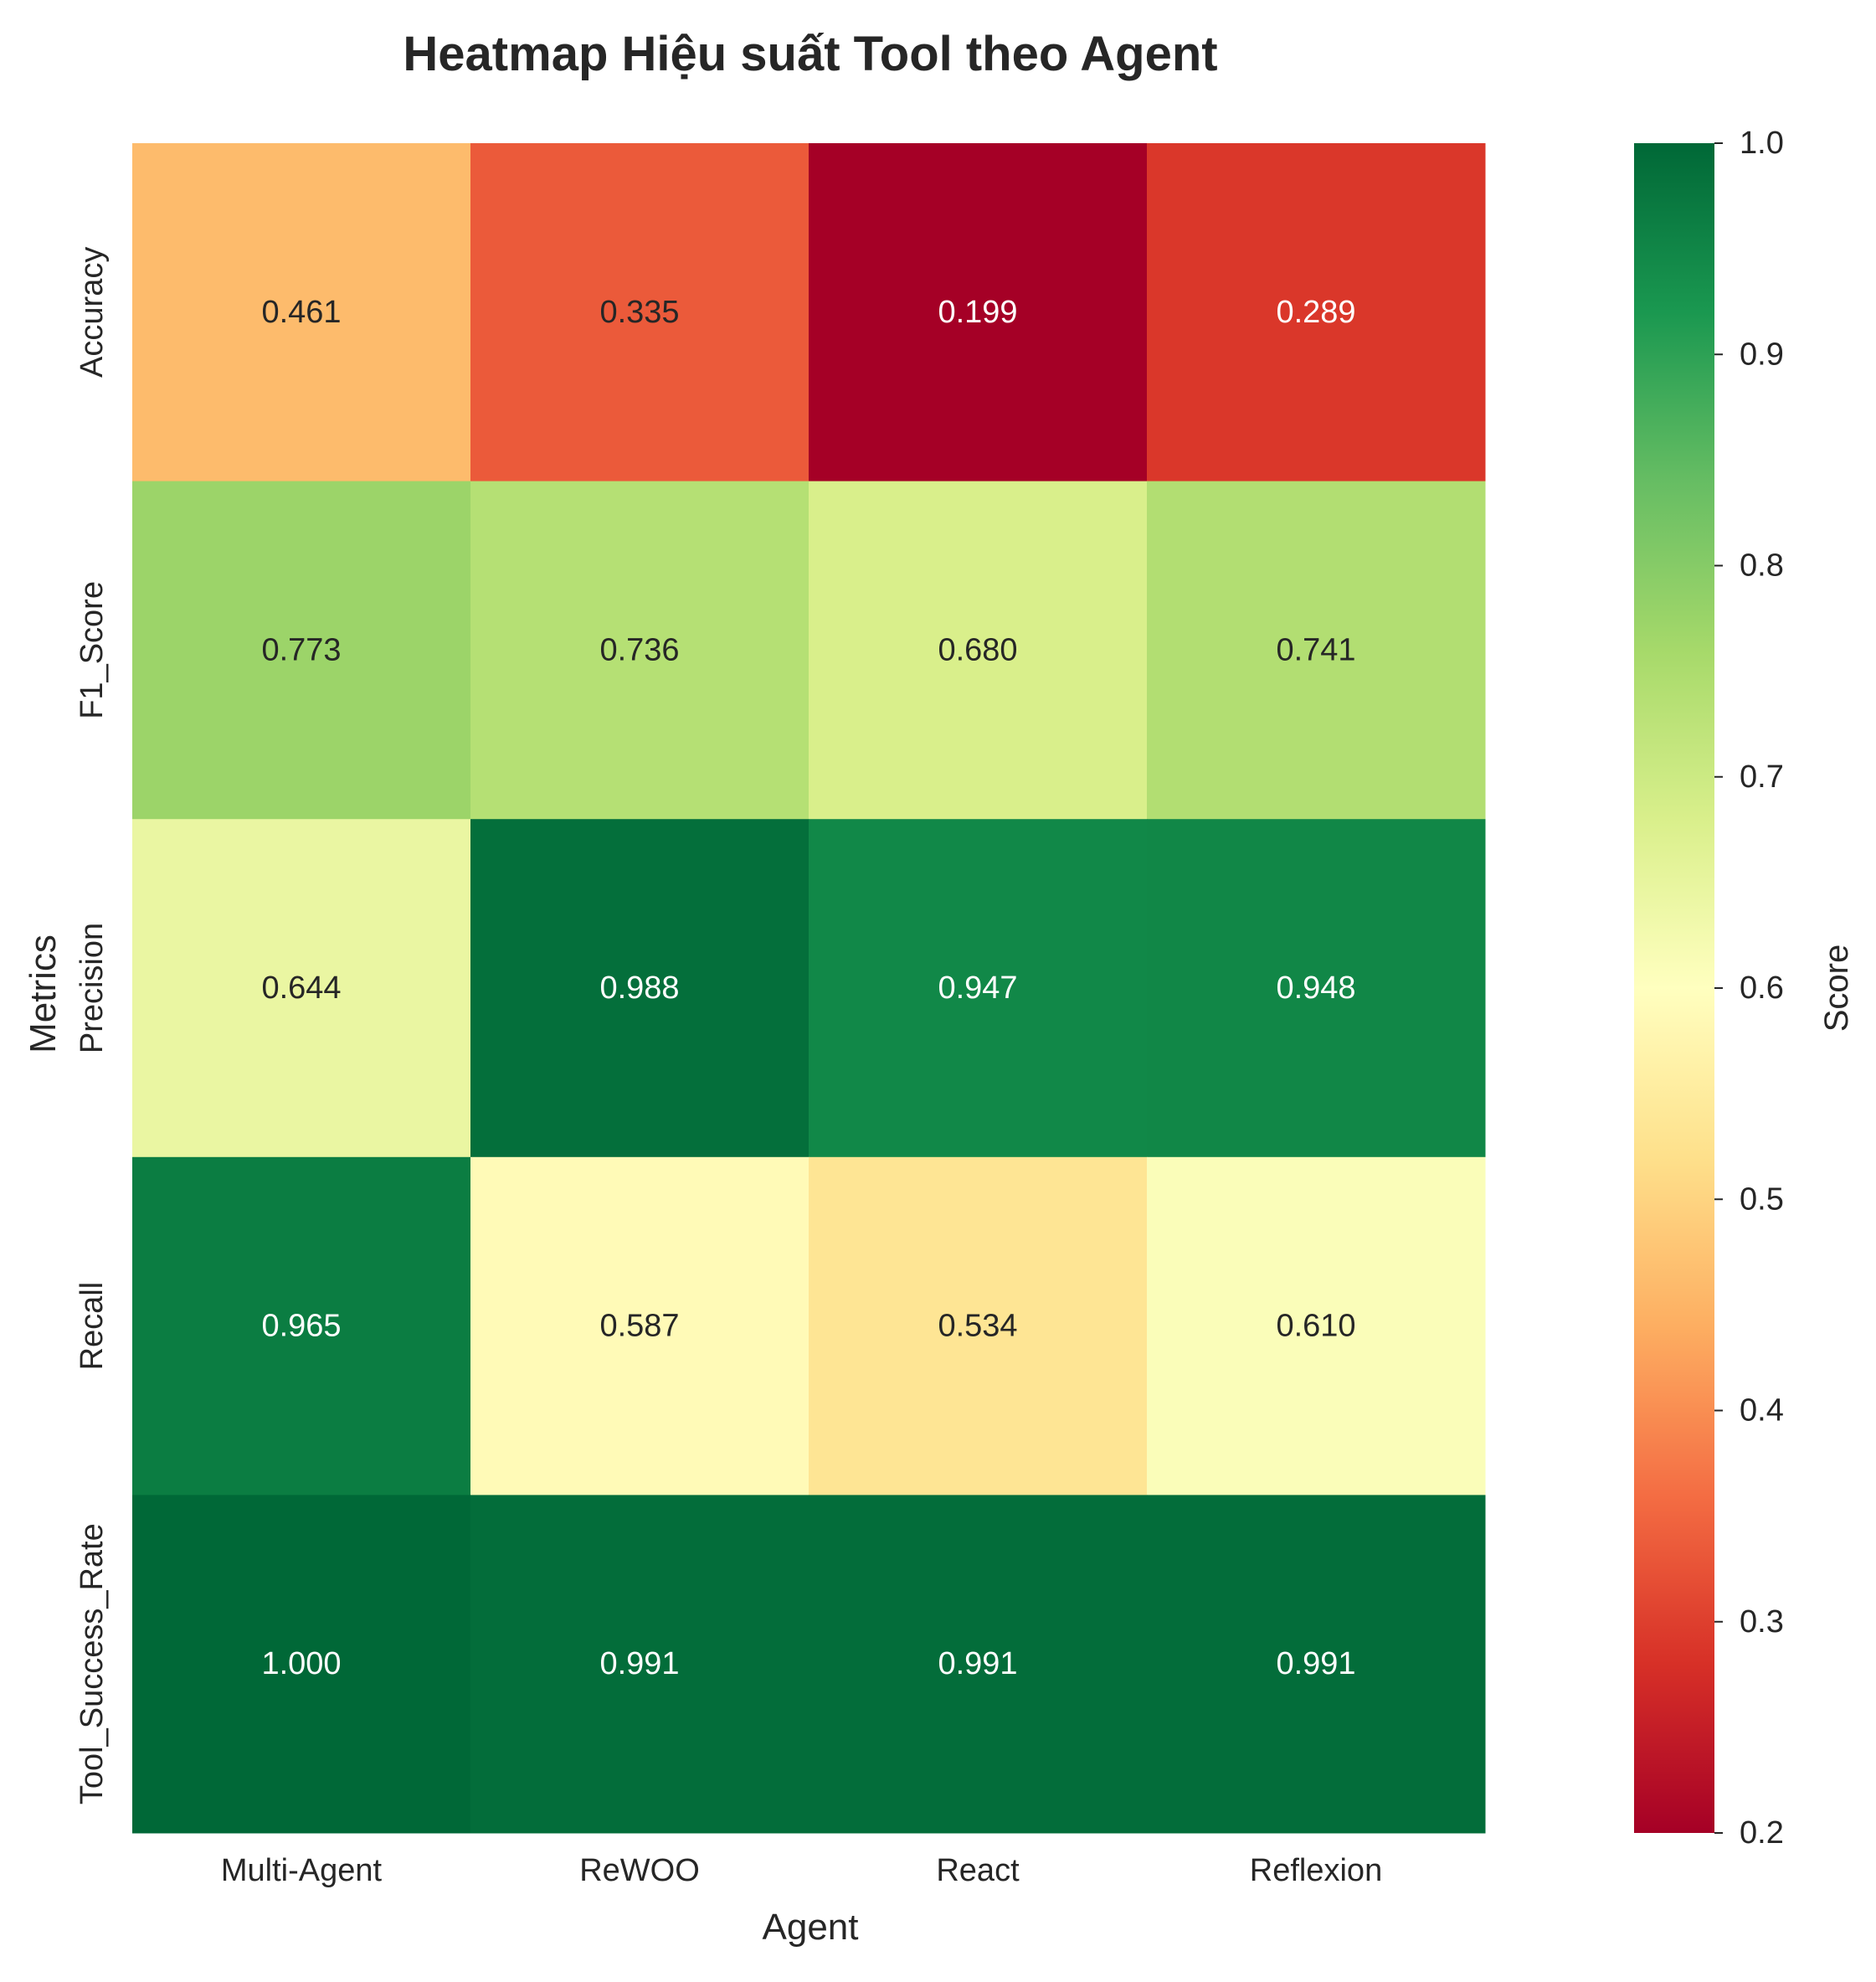  I want to click on colorbar-tick-label: 0.8, so click(1762, 566).